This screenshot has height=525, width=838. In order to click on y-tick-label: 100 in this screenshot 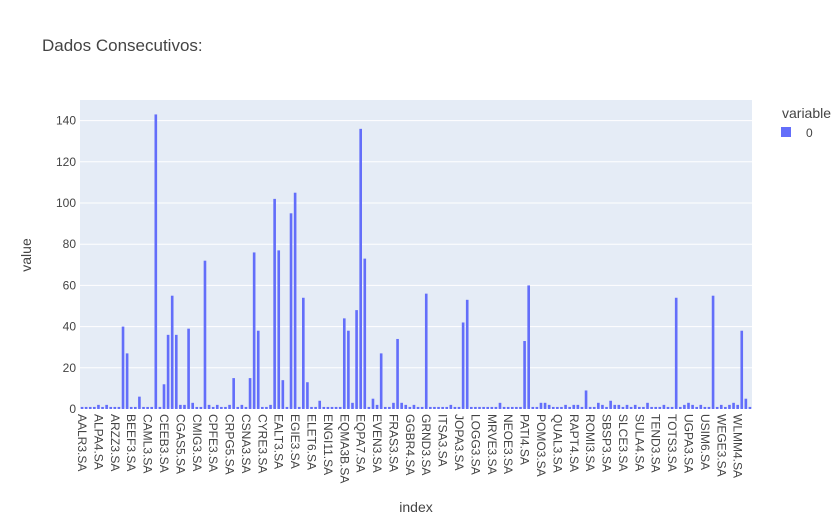, I will do `click(66, 203)`.